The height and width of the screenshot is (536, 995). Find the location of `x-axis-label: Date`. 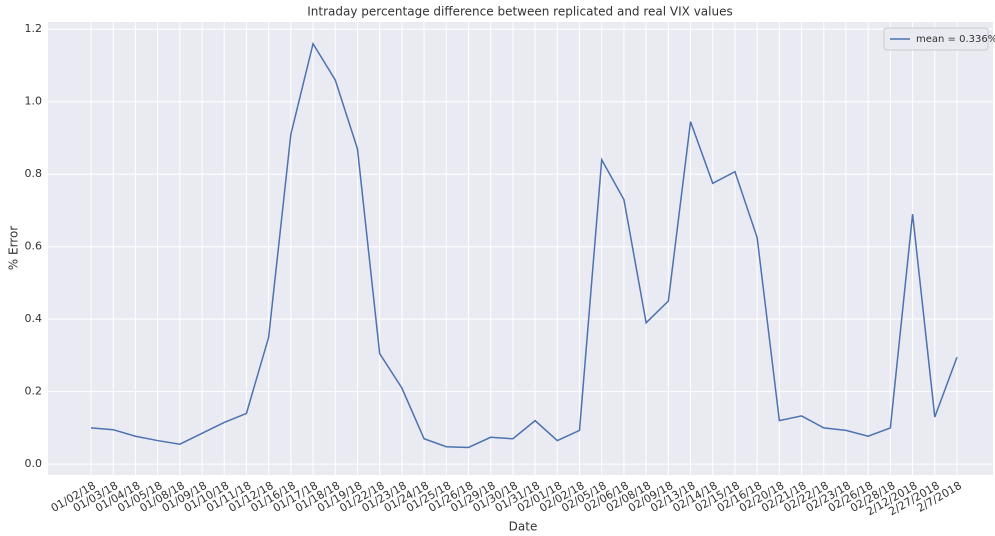

x-axis-label: Date is located at coordinates (523, 527).